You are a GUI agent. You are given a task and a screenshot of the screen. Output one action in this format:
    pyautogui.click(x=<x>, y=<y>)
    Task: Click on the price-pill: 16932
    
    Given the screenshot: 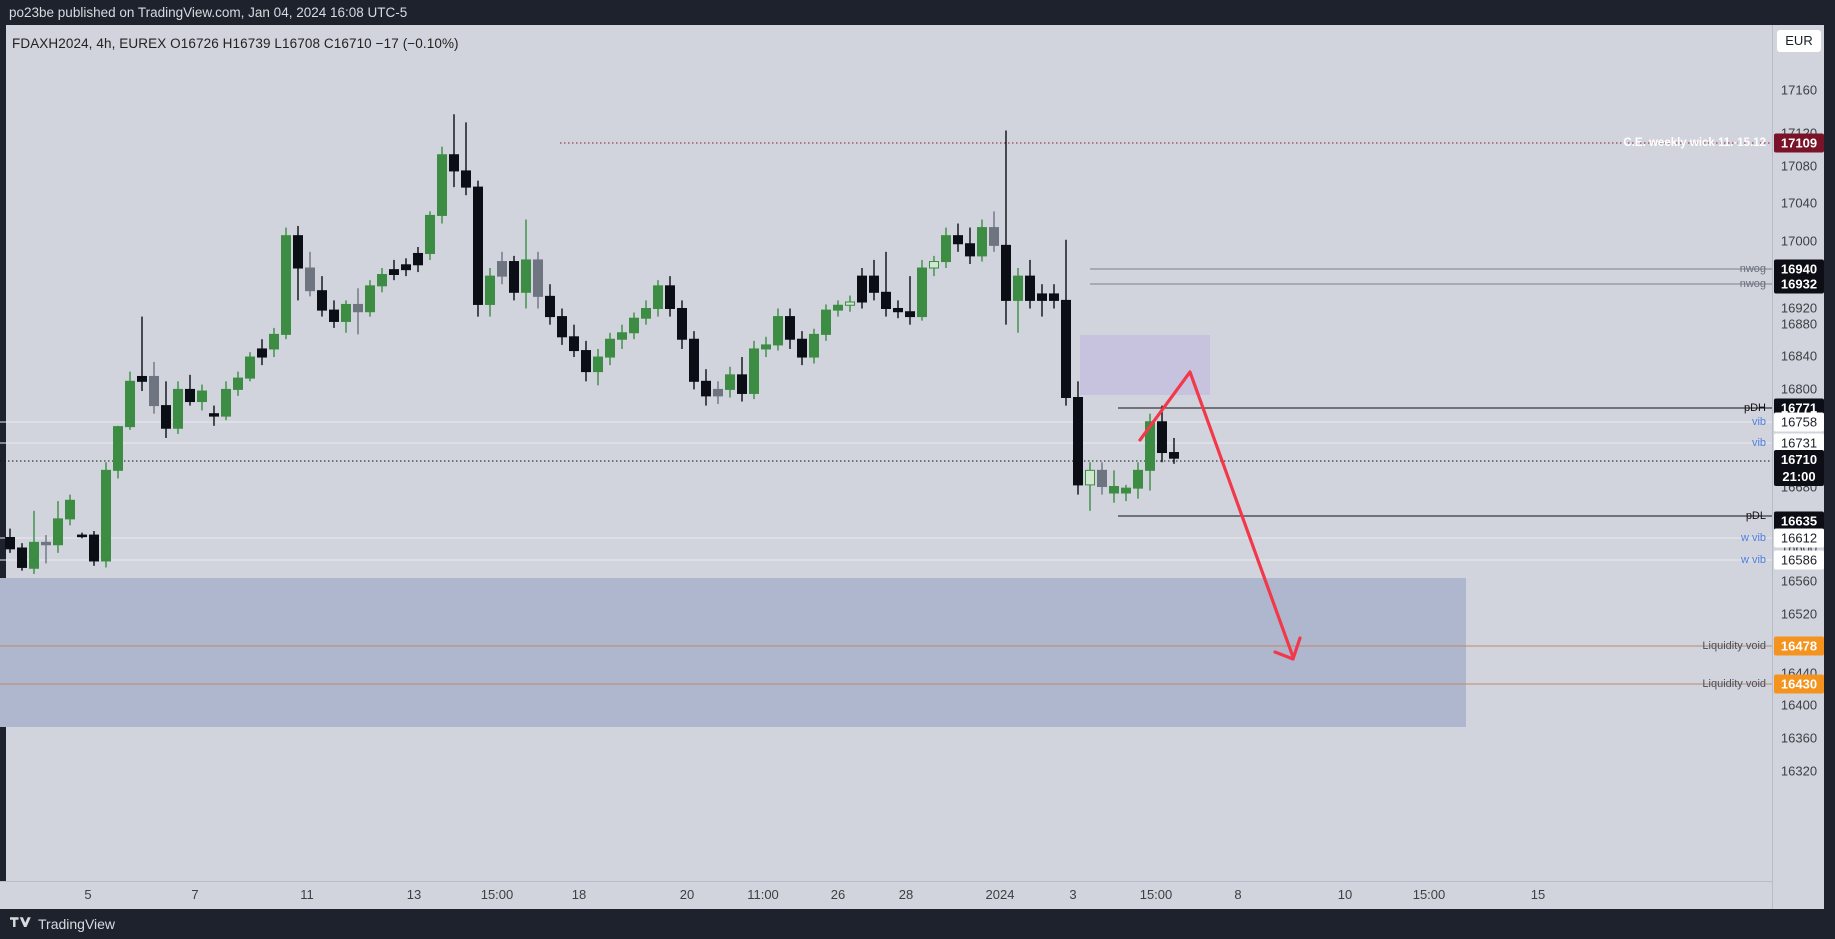 What is the action you would take?
    pyautogui.click(x=1799, y=284)
    